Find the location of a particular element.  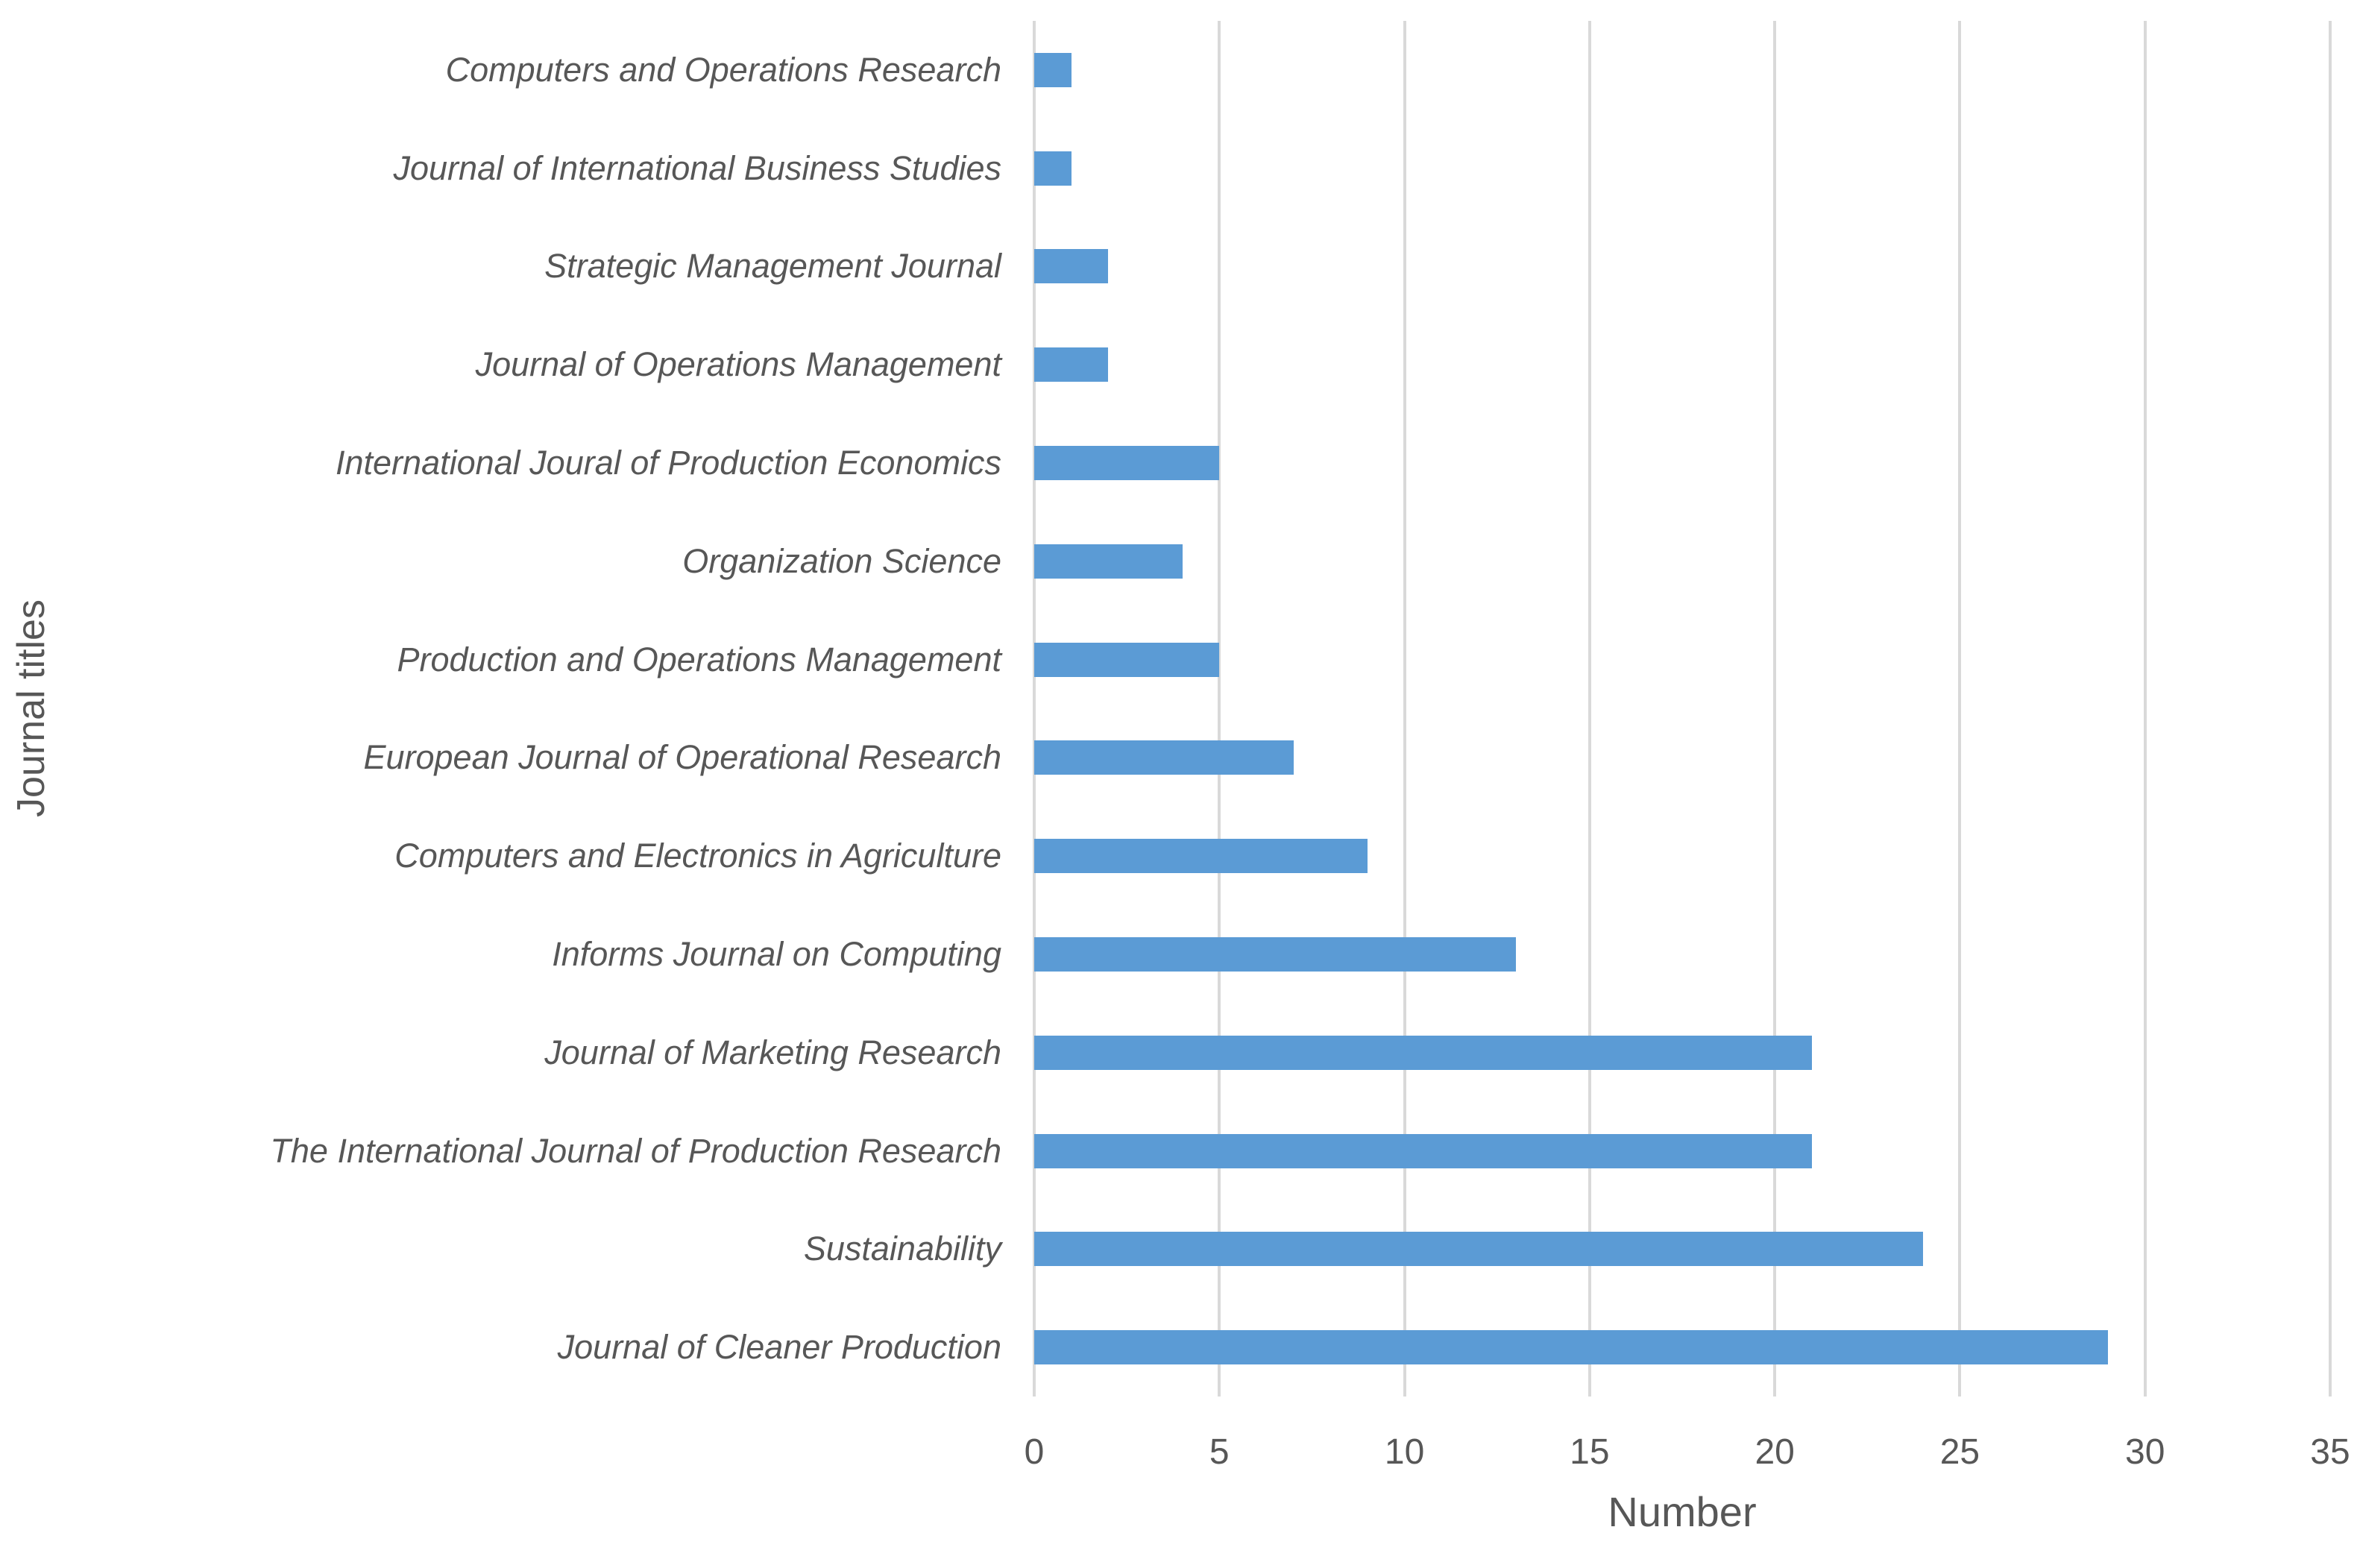

x-tick-label: 20 is located at coordinates (1775, 1452).